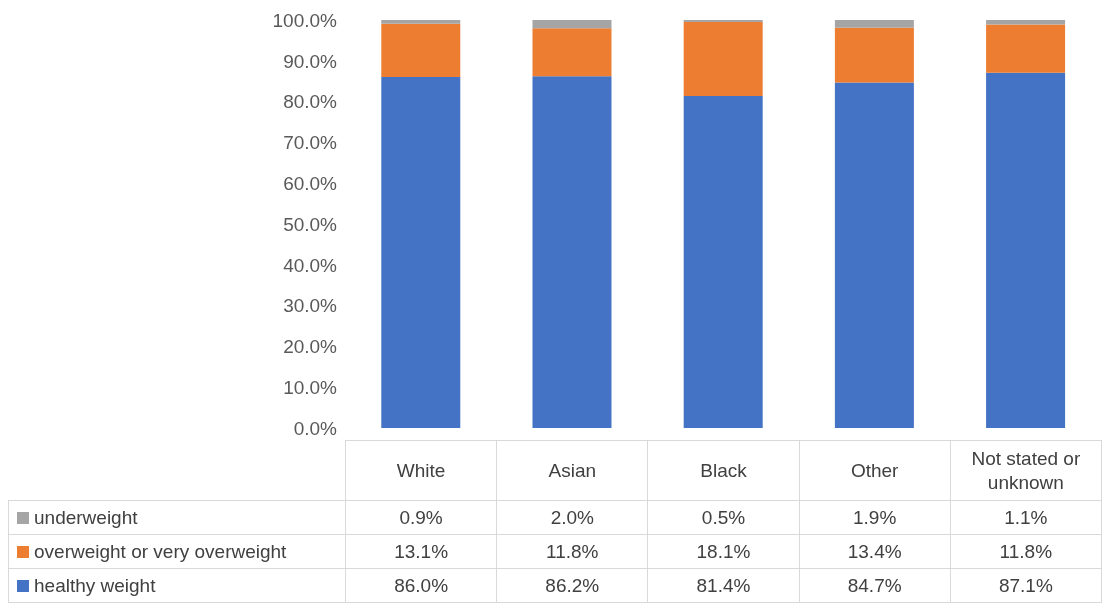  Describe the element at coordinates (723, 517) in the screenshot. I see `data-label: 0.5%` at that location.